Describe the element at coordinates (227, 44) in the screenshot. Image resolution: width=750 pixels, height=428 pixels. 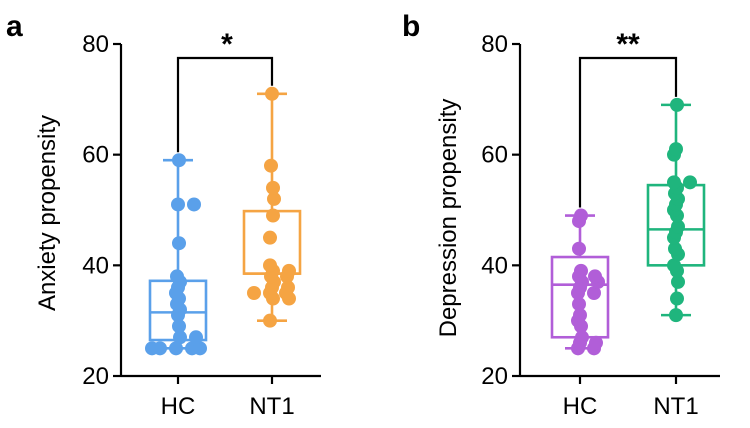
I see `panel-a-significance-label: *` at that location.